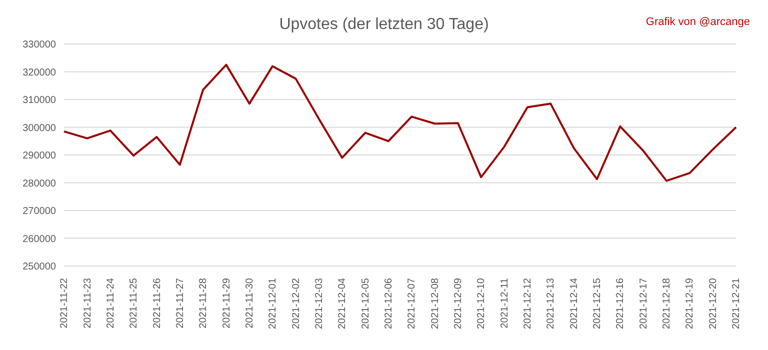  I want to click on y-tick-label: 330000, so click(39, 45).